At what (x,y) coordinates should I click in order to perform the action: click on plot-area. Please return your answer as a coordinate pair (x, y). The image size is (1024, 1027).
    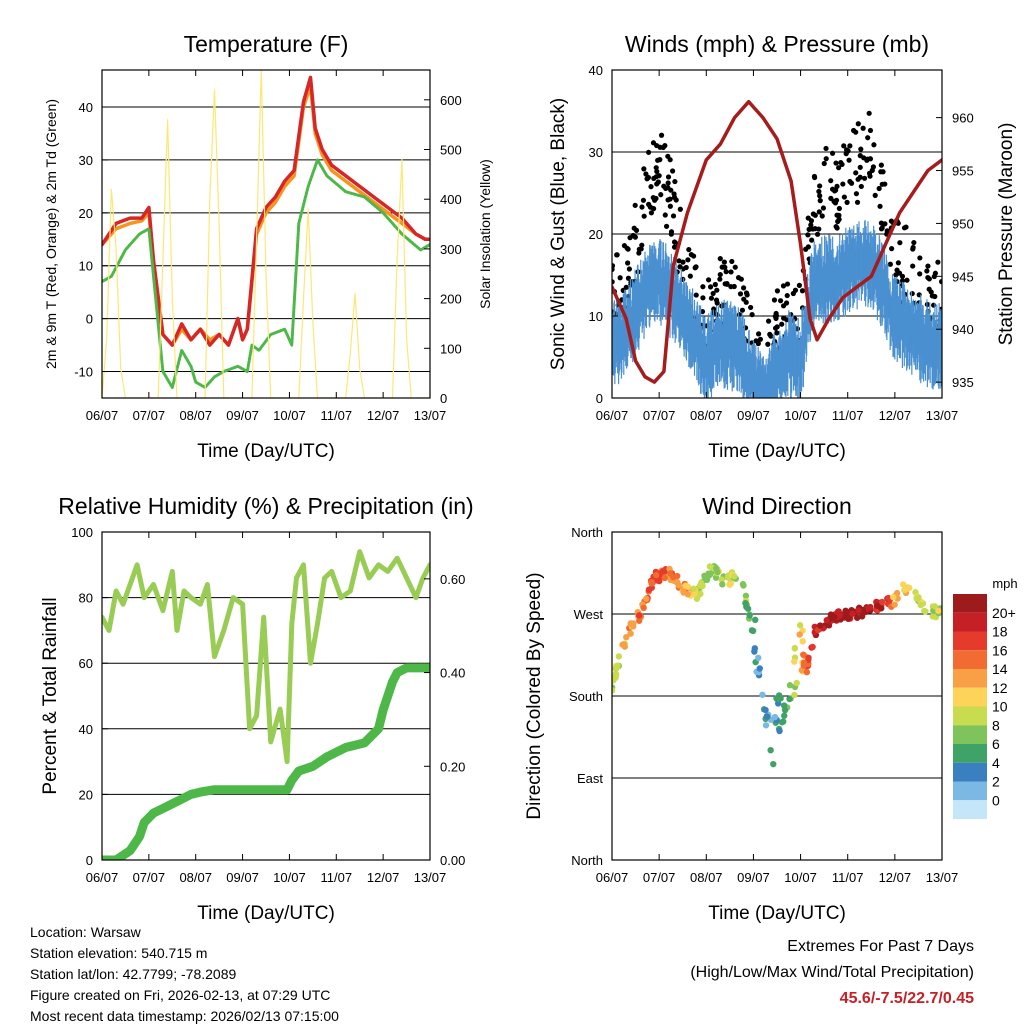
    Looking at the image, I should click on (776, 250).